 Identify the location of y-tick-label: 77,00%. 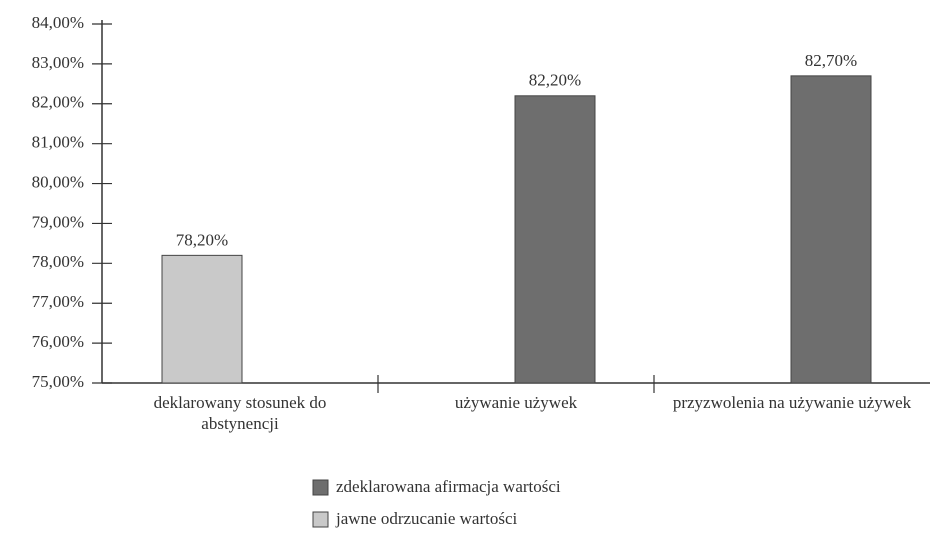
(58, 301).